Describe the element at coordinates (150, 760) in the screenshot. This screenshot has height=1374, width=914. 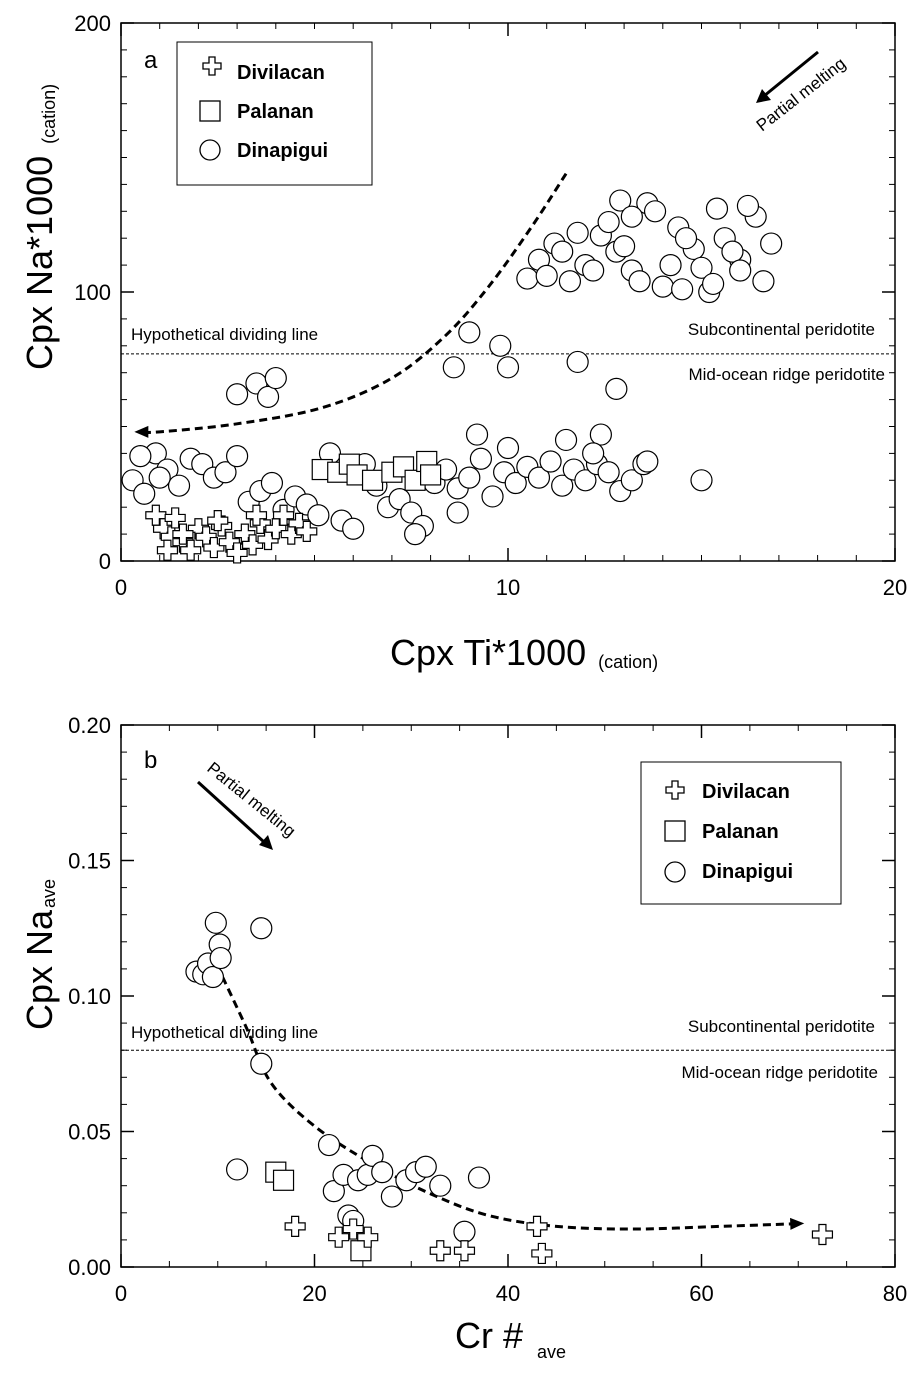
I see `panel-b-letter: b` at that location.